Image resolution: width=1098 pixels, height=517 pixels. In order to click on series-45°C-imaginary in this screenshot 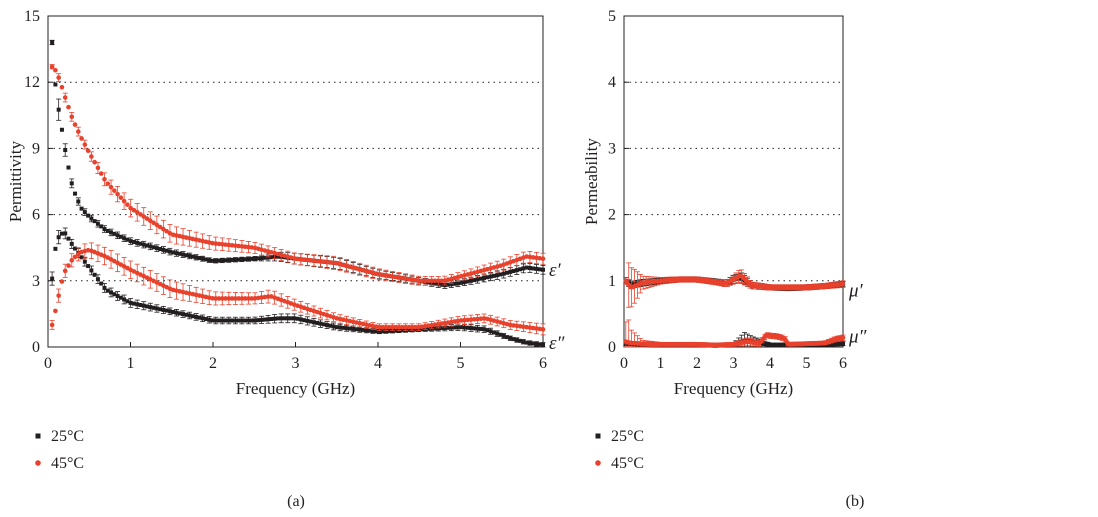, I will do `click(297, 289)`.